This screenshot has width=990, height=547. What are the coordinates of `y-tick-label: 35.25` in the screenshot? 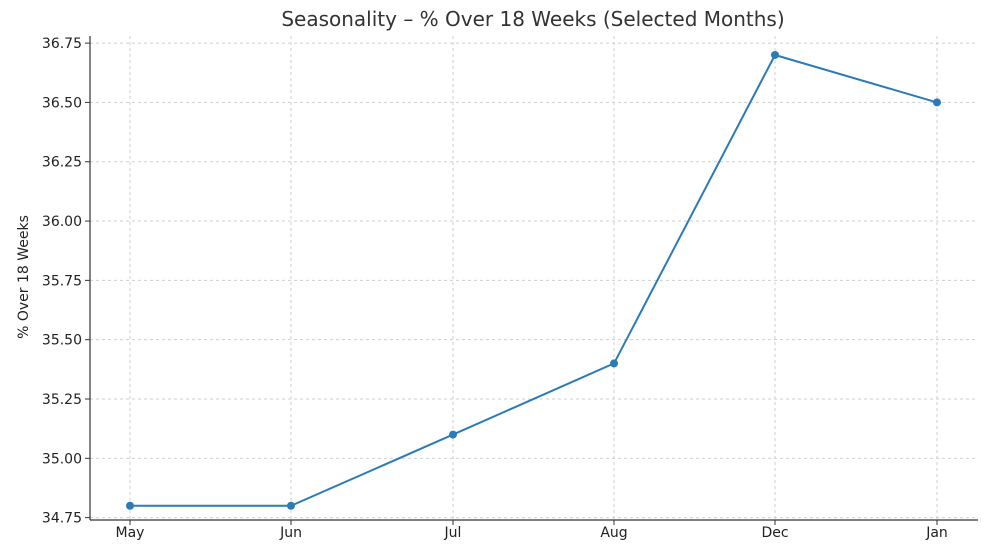 It's located at (62, 400).